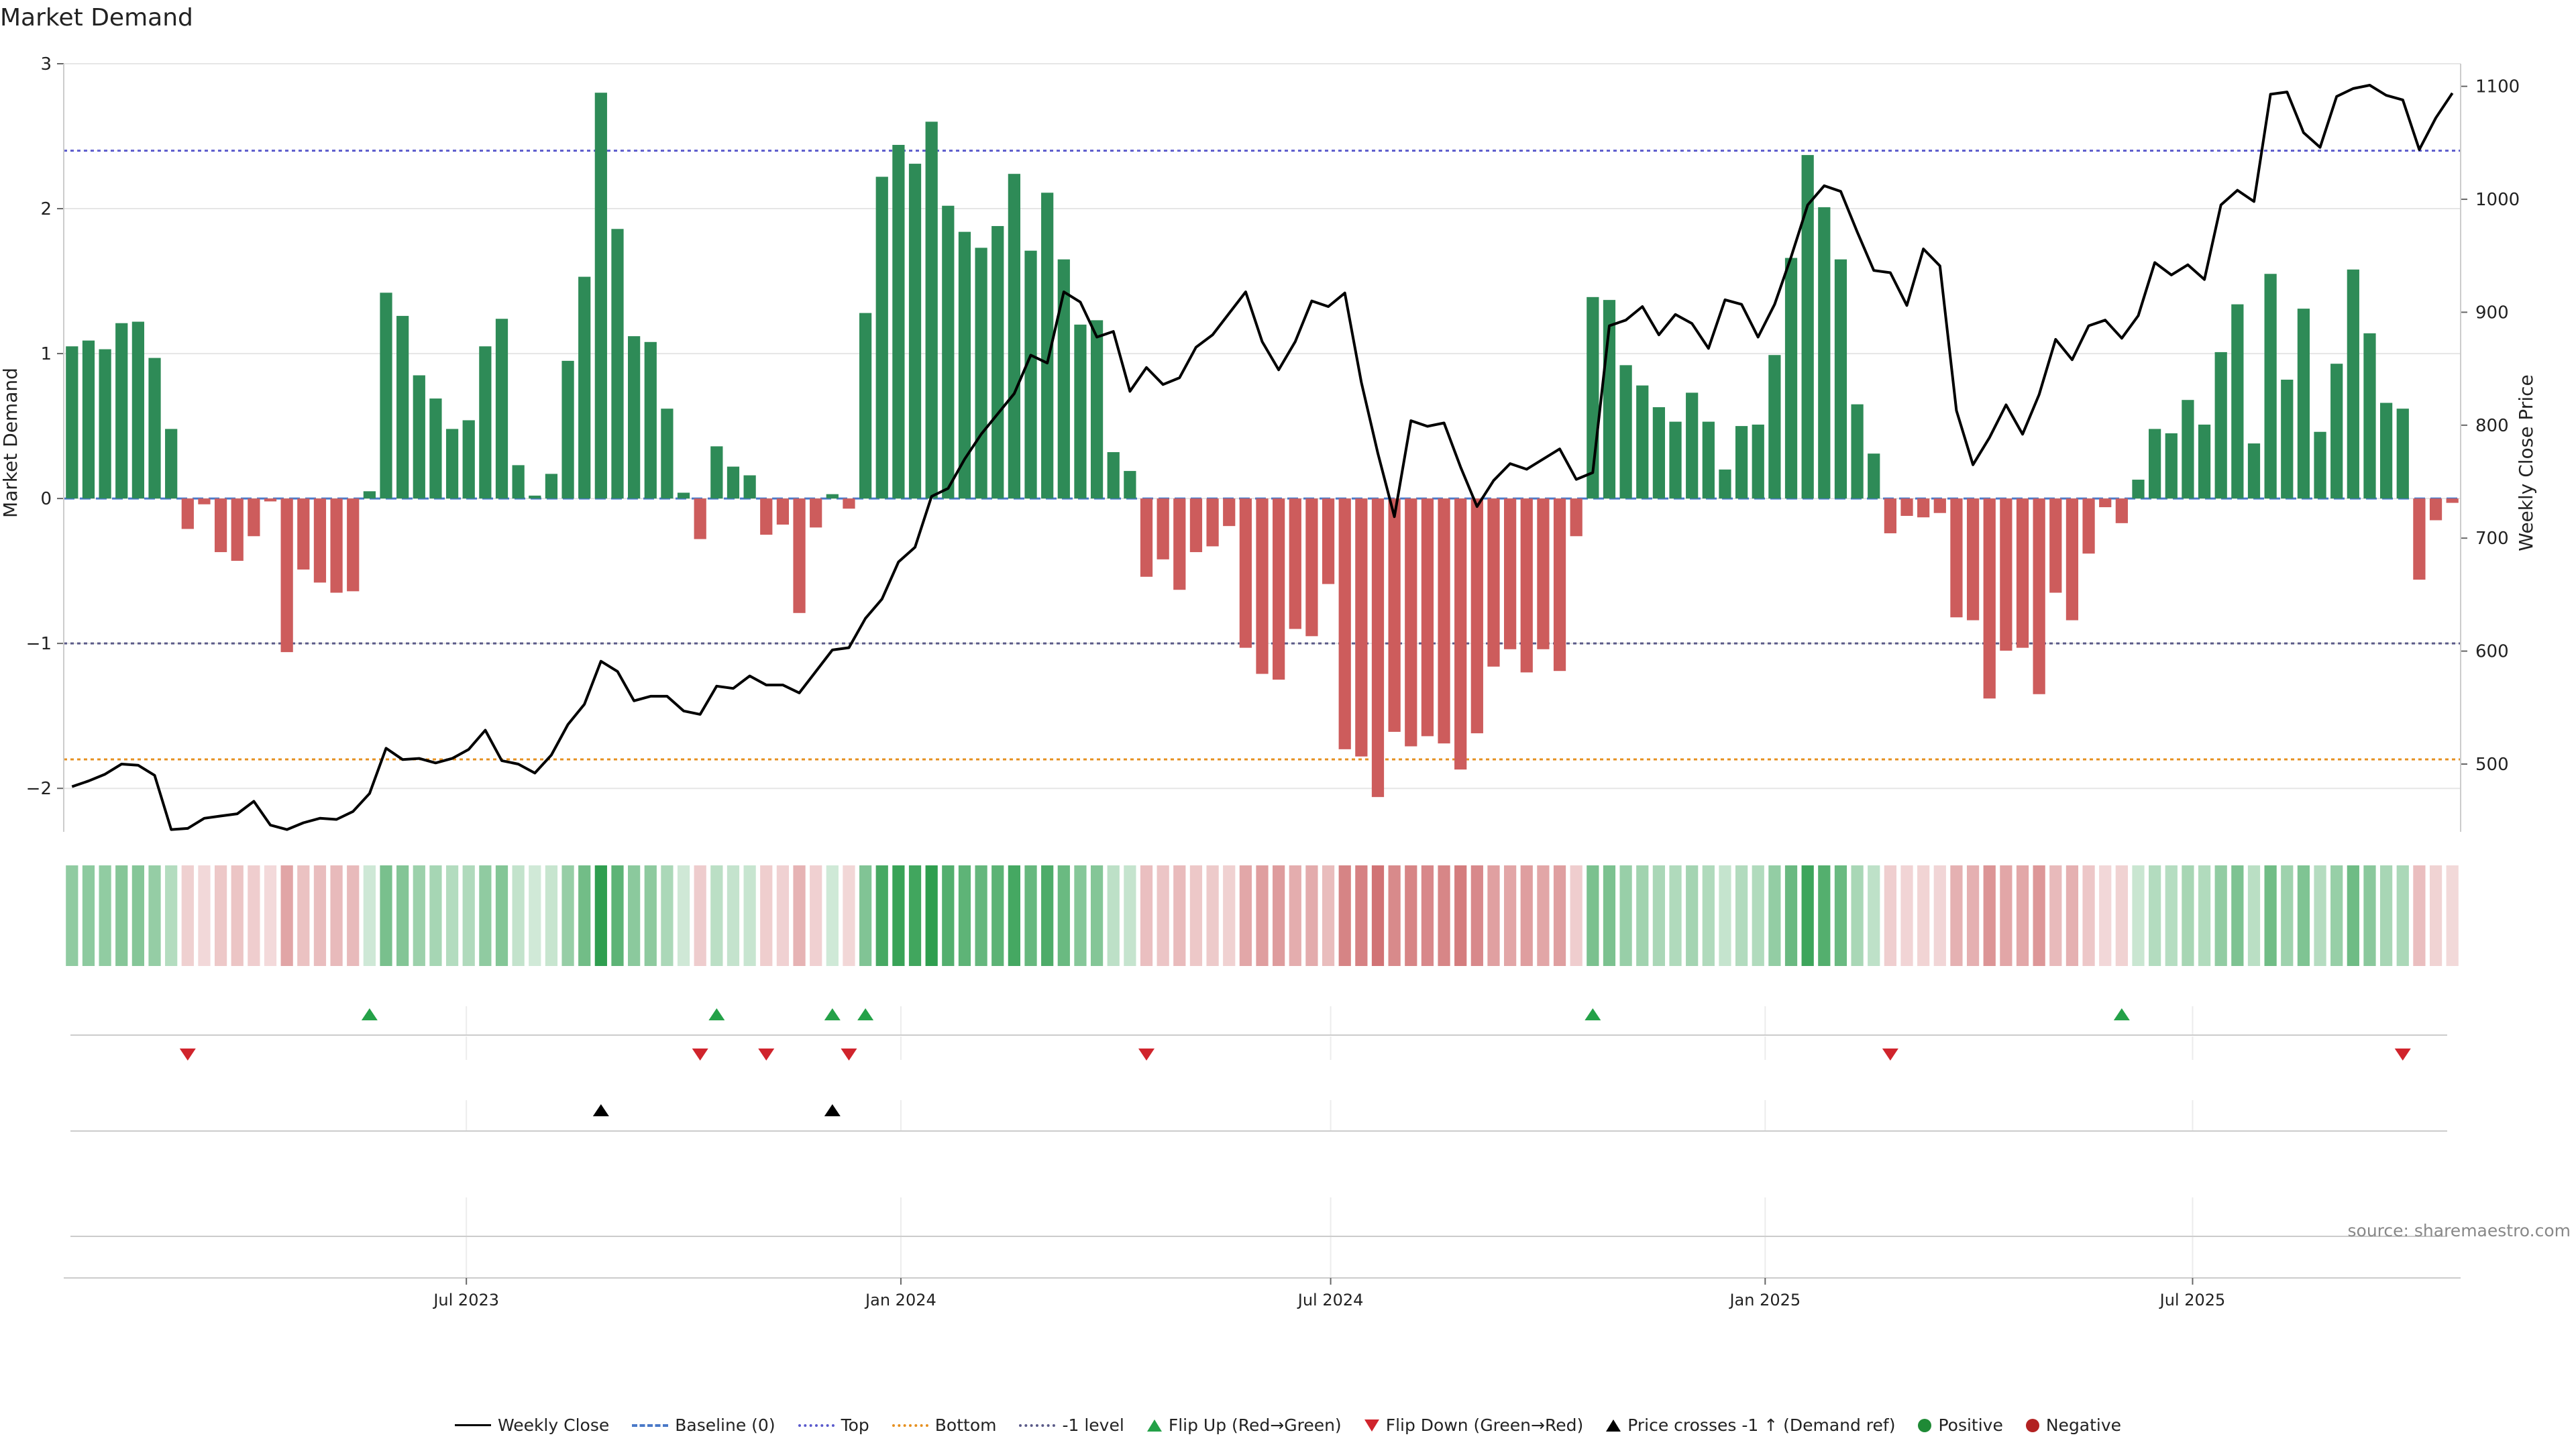 Image resolution: width=2576 pixels, height=1449 pixels. I want to click on legend-item-bottom: Bottom, so click(944, 1425).